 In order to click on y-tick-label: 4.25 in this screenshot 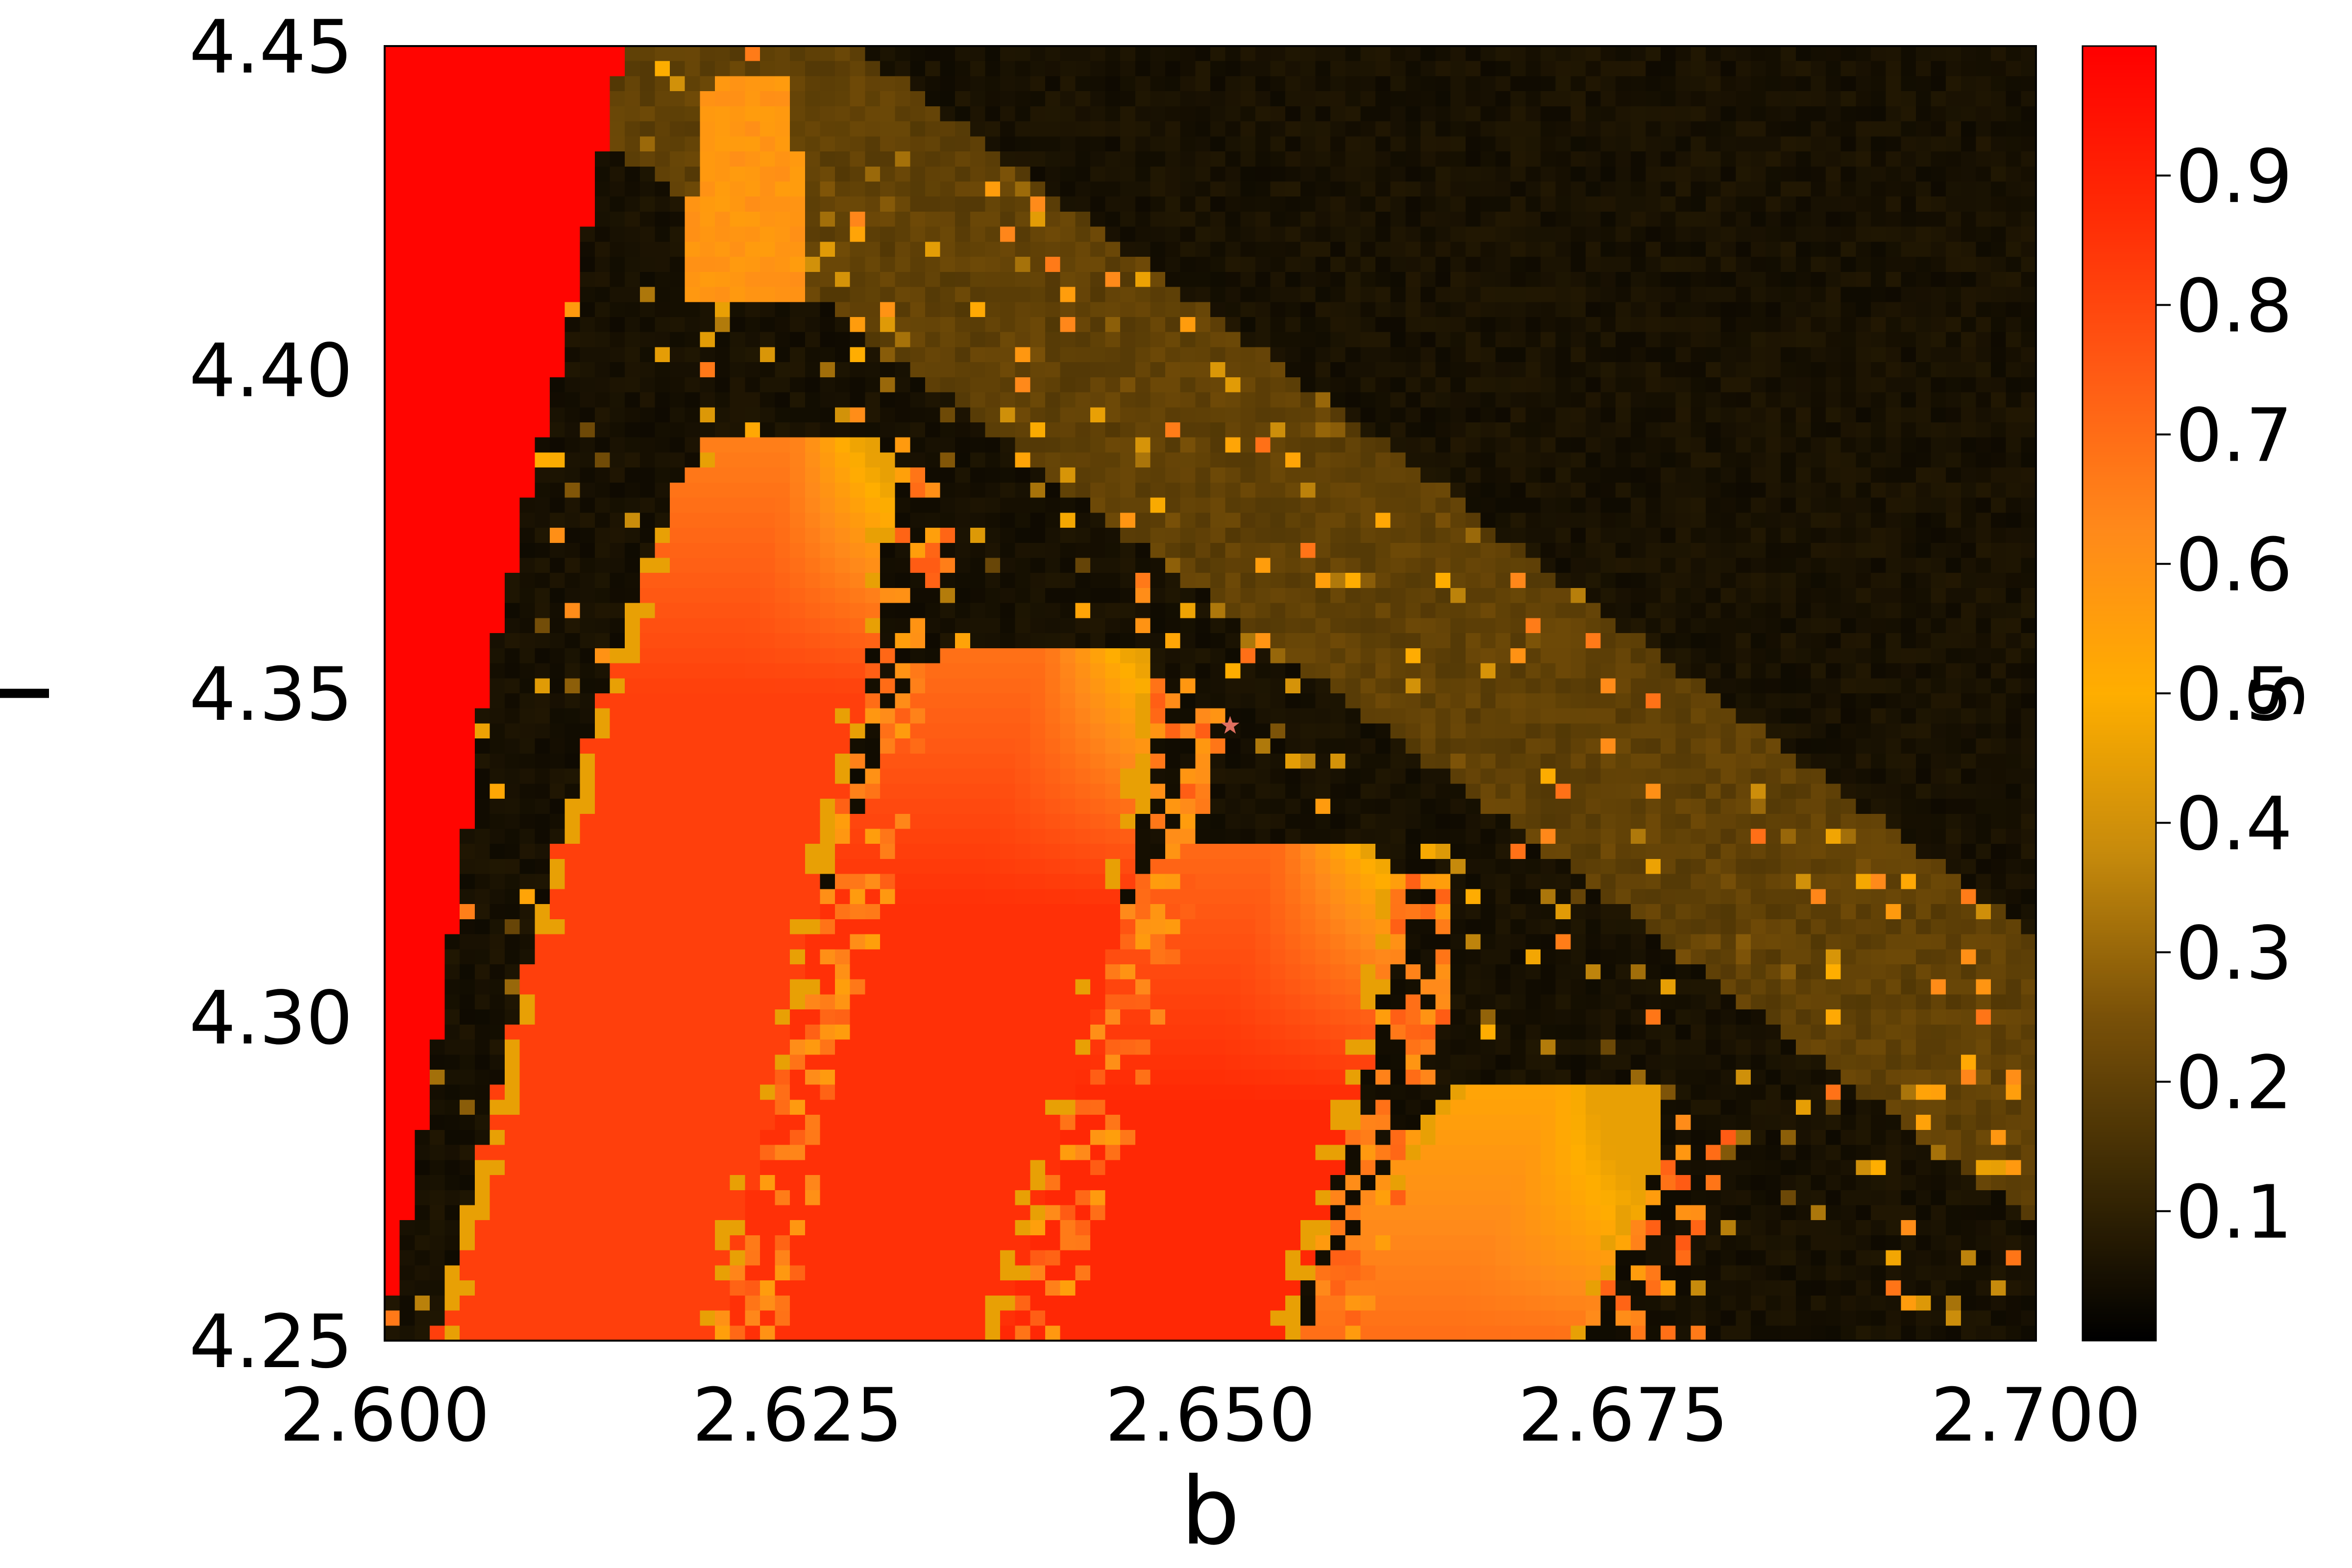, I will do `click(271, 1342)`.